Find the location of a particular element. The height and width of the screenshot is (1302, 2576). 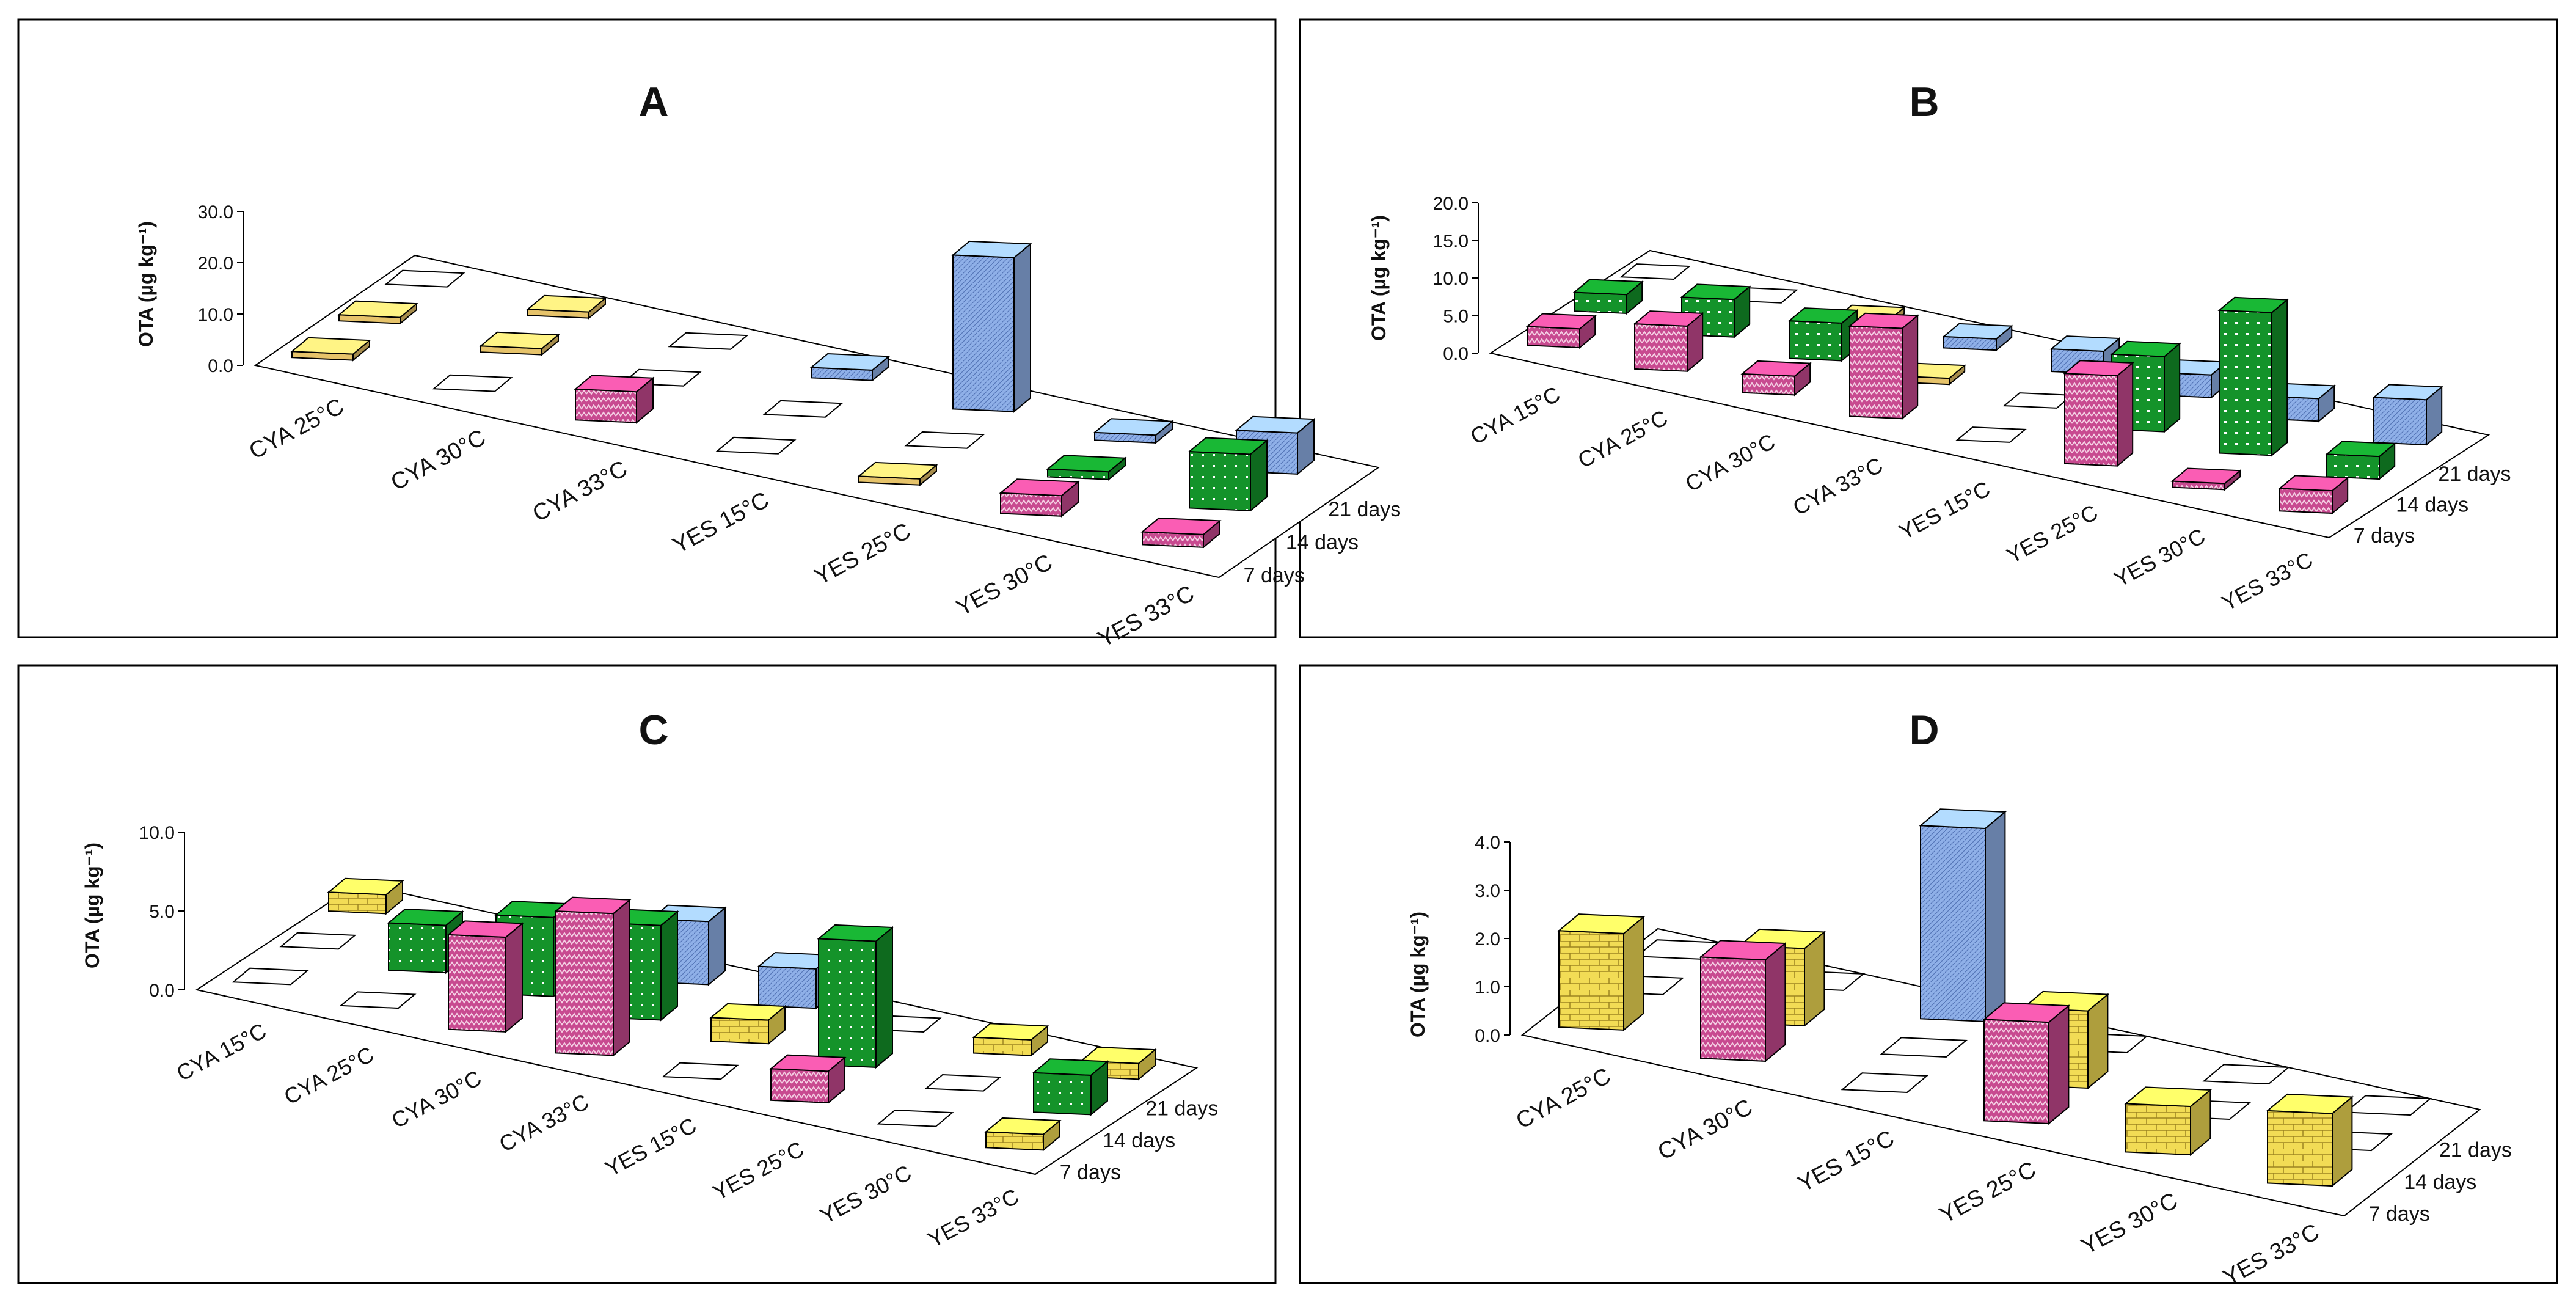

panel-title-D: D is located at coordinates (1924, 730).